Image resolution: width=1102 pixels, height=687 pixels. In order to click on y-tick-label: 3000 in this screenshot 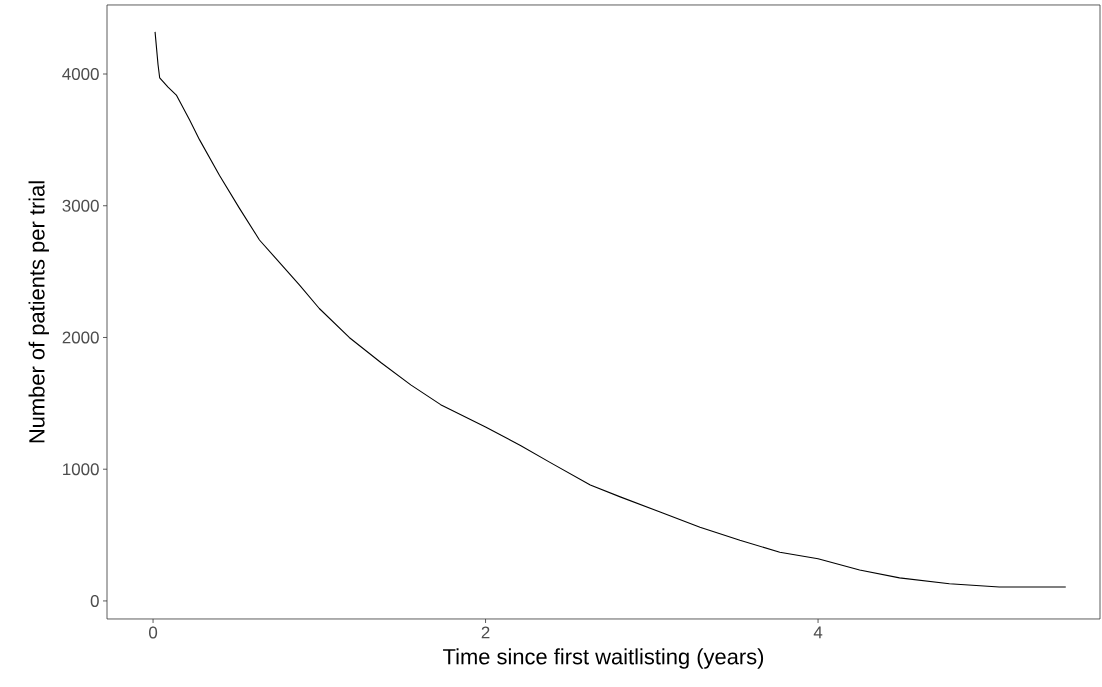, I will do `click(80, 205)`.